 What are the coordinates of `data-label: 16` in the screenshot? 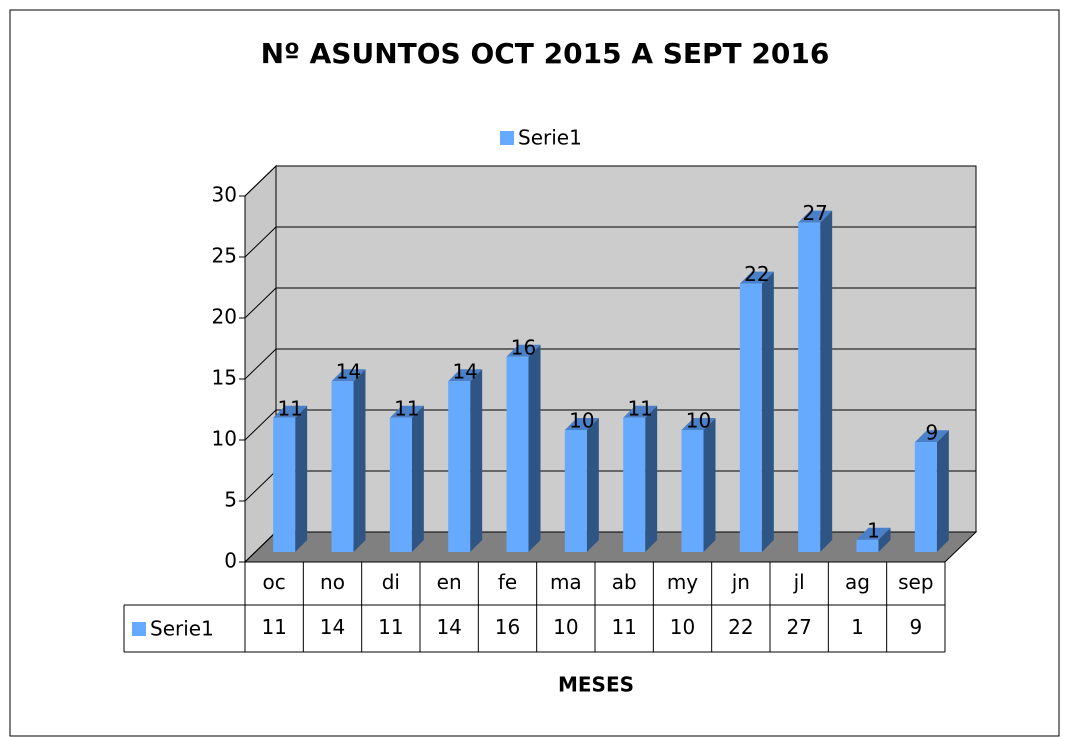 It's located at (523, 347).